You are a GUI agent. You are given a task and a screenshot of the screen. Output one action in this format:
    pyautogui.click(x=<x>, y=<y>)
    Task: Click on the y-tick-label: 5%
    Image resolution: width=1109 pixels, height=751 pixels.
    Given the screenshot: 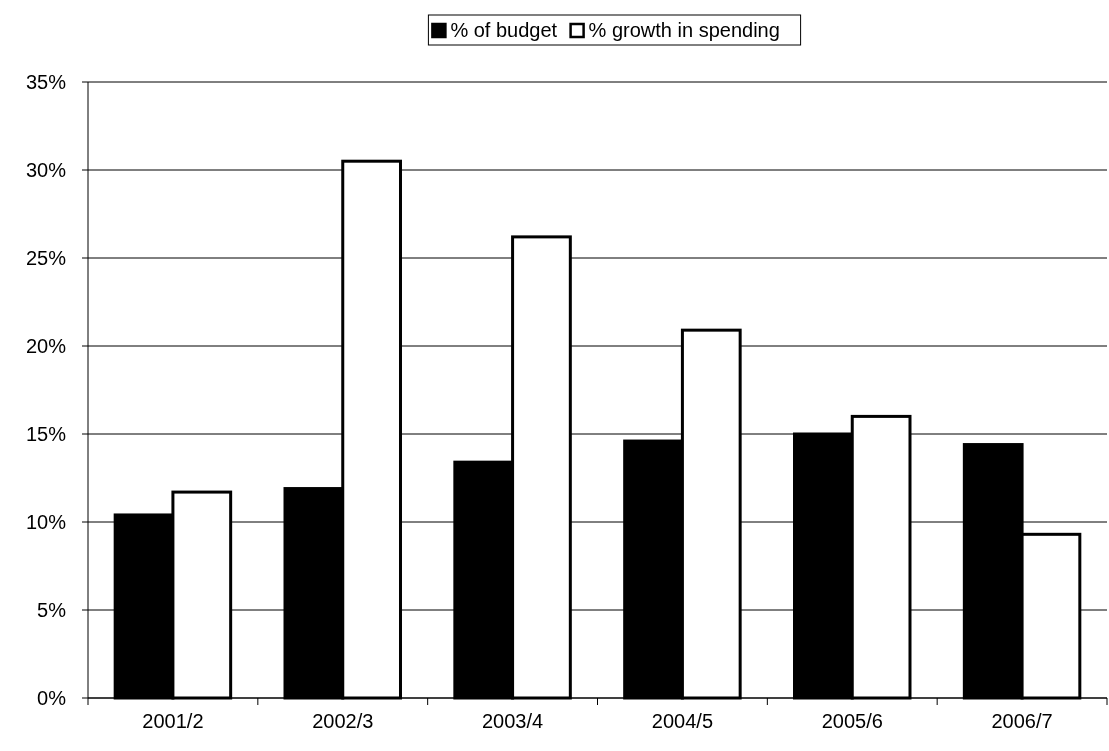 What is the action you would take?
    pyautogui.click(x=52, y=610)
    